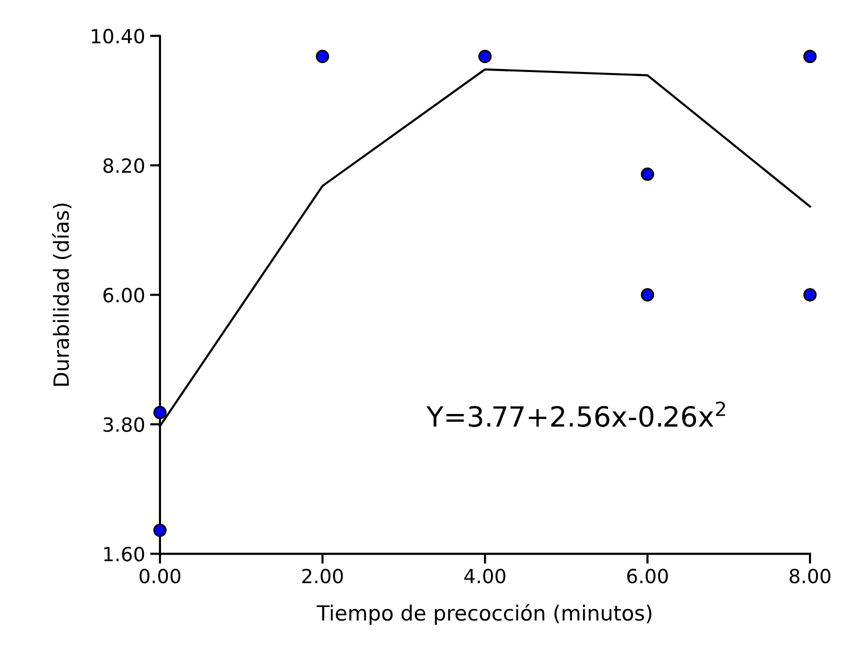  Describe the element at coordinates (575, 414) in the screenshot. I see `annotation: Y=3.77+2.56x-0.26x$^{2}$` at that location.